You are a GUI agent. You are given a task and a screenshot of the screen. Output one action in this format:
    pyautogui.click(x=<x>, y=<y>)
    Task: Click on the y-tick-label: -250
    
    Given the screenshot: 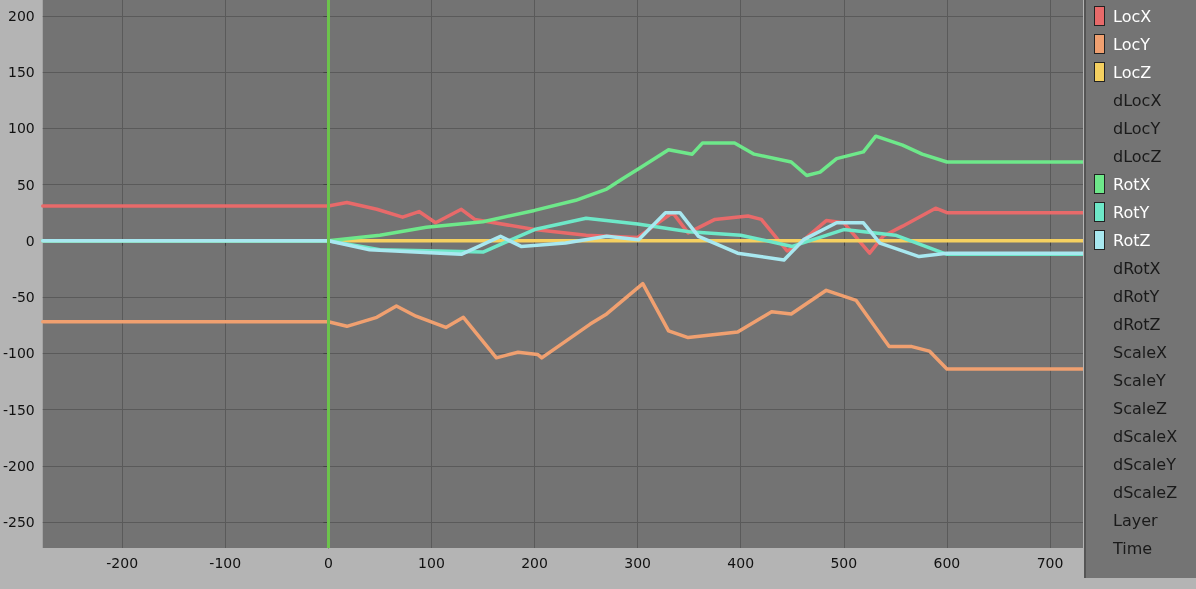 What is the action you would take?
    pyautogui.click(x=18, y=522)
    